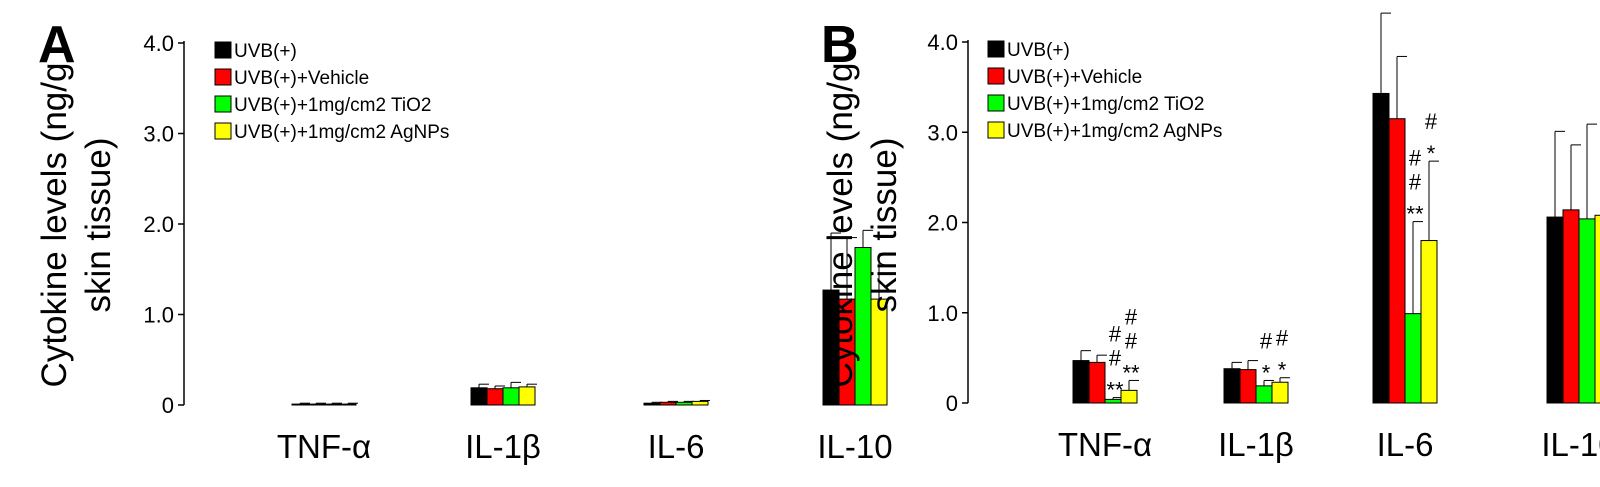 This screenshot has height=487, width=1600. I want to click on panel-letter: A, so click(57, 45).